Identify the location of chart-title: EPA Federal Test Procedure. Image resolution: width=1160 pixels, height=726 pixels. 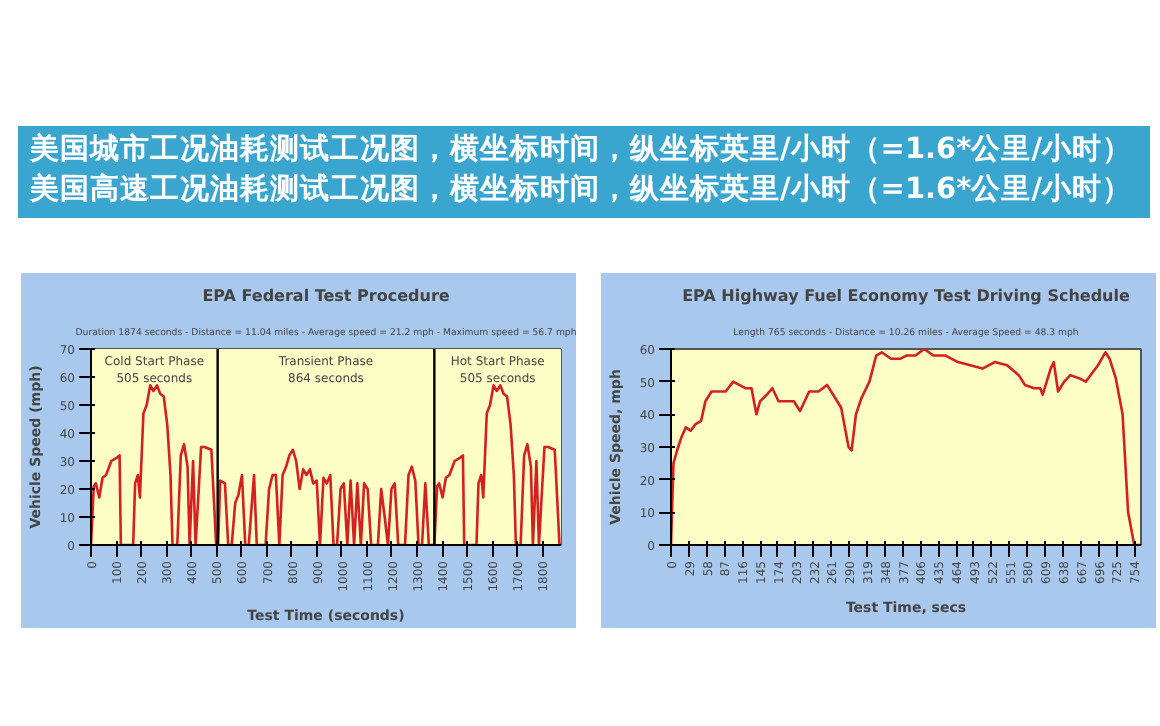
(326, 296).